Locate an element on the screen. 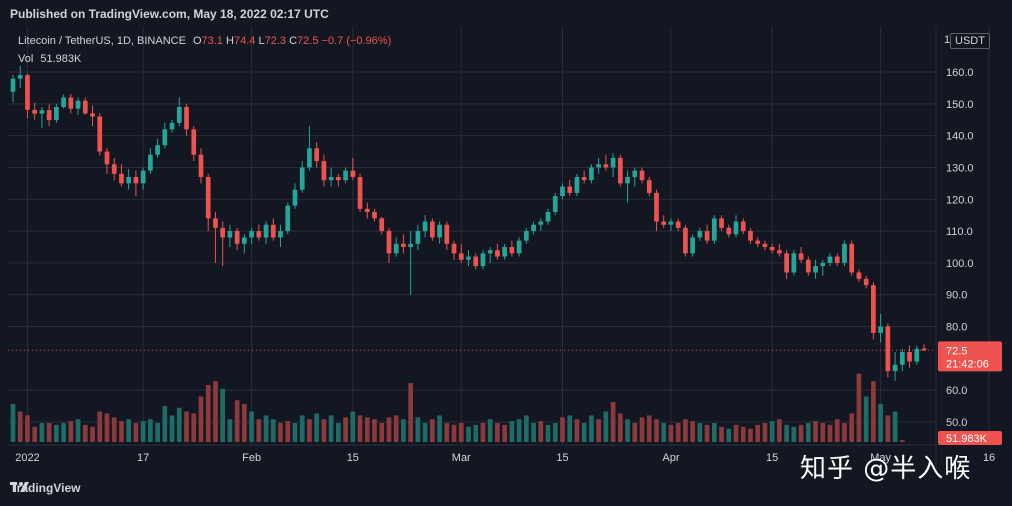 The width and height of the screenshot is (1012, 506). volume-value-label is located at coordinates (970, 438).